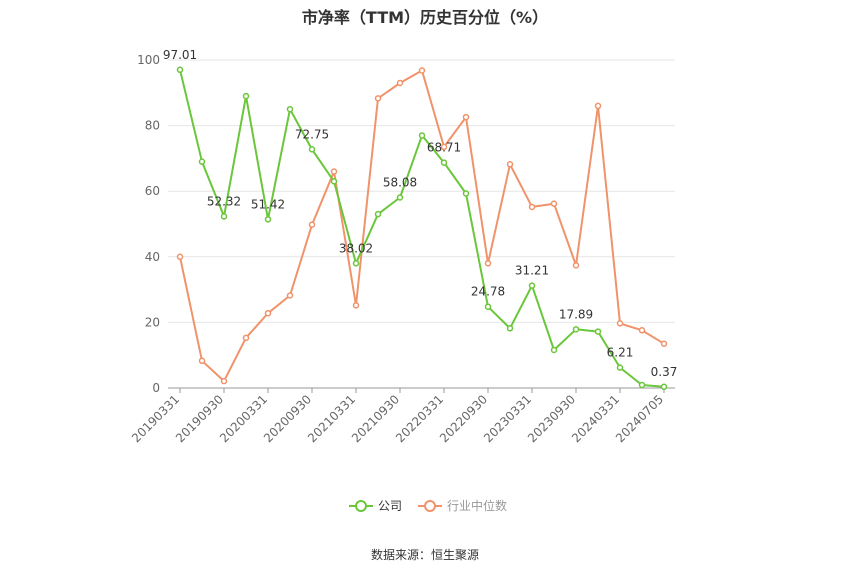 The image size is (850, 575). Describe the element at coordinates (424, 555) in the screenshot. I see `source-note: 数据来源：恒生聚源` at that location.